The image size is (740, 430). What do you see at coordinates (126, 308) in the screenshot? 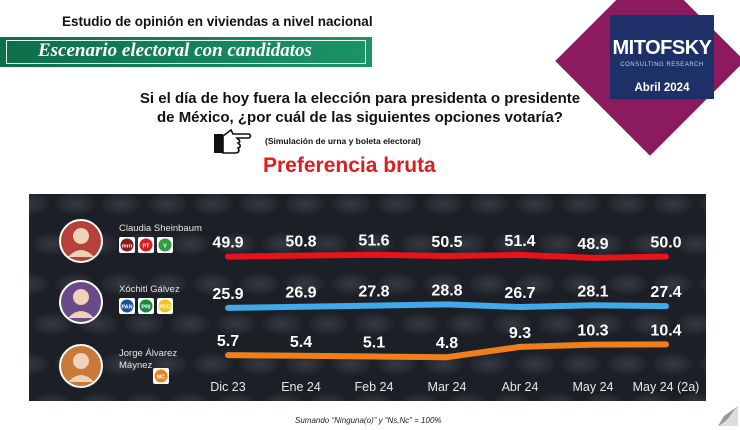
I see `party-logo-icon: PAN` at bounding box center [126, 308].